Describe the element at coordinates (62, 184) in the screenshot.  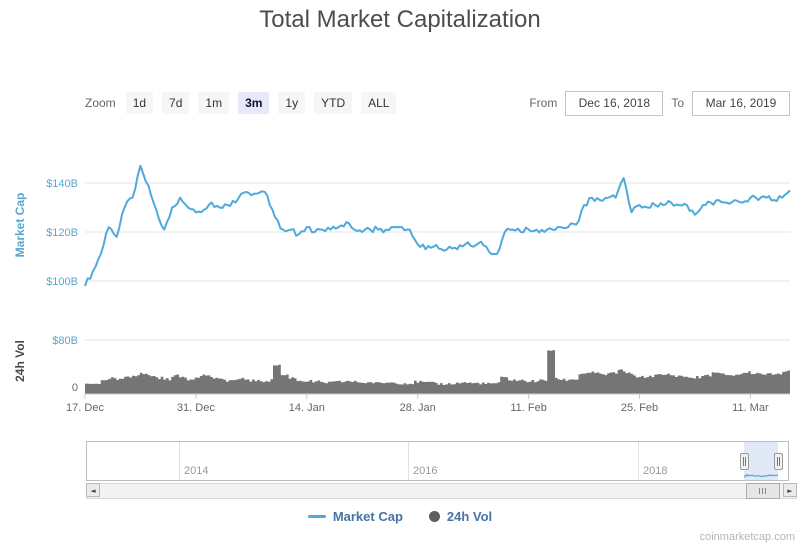
I see `y-axis-tick-label: $140B` at that location.